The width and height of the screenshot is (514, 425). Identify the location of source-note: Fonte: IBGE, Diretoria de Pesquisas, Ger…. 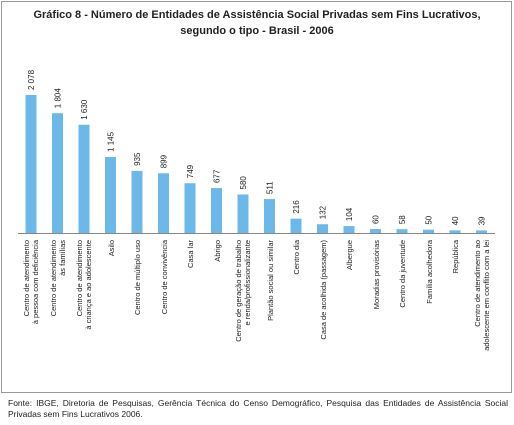
(258, 408).